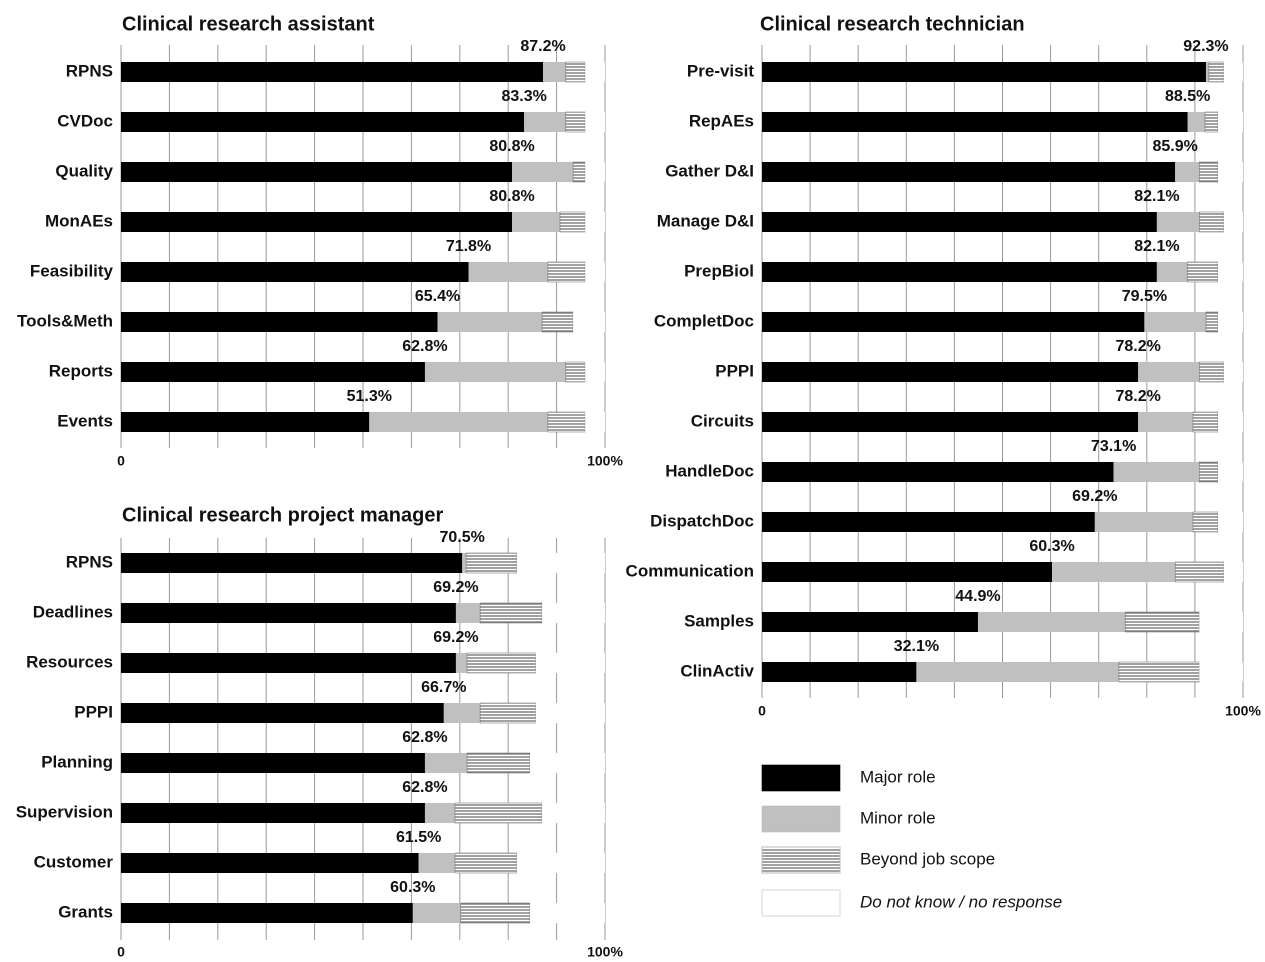 Image resolution: width=1265 pixels, height=962 pixels. Describe the element at coordinates (1174, 146) in the screenshot. I see `value-label: 85.9%` at that location.